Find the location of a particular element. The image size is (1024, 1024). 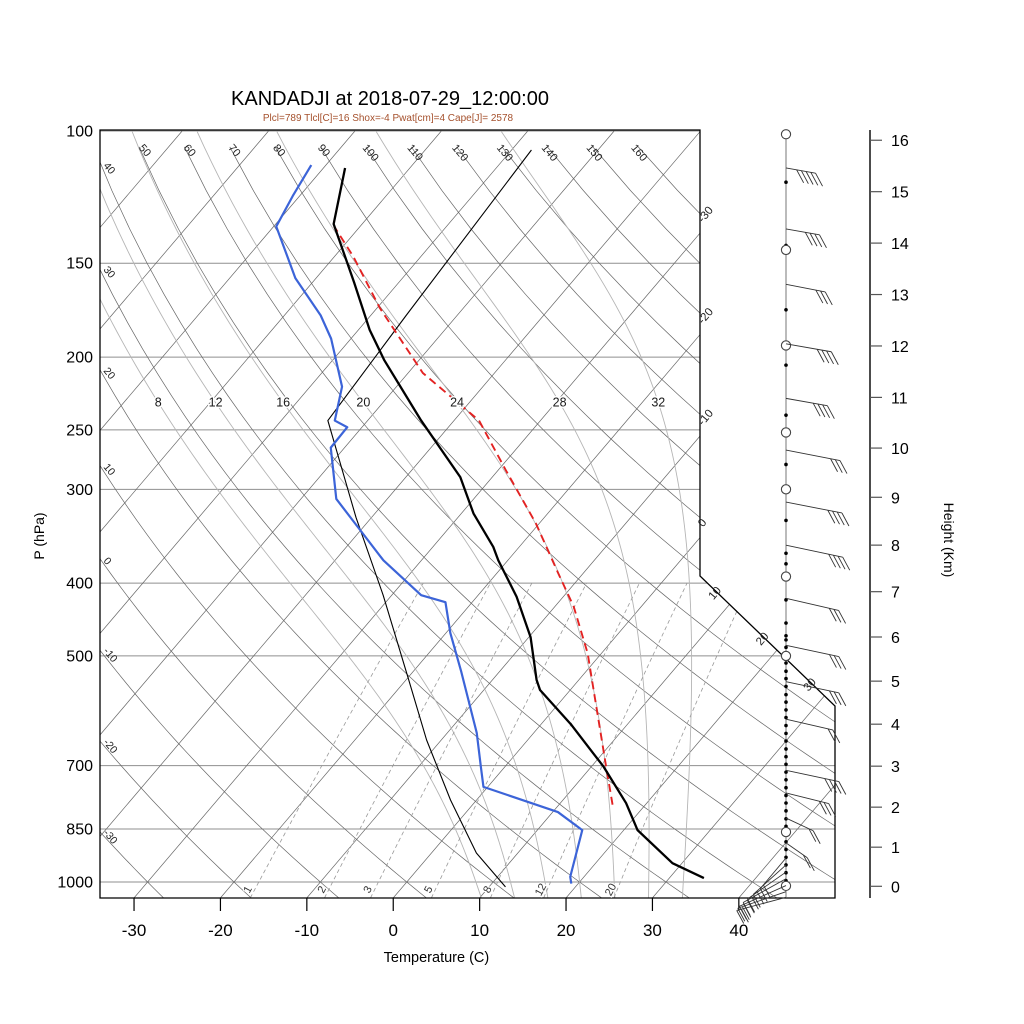

svg-text: 24 is located at coordinates (457, 403).